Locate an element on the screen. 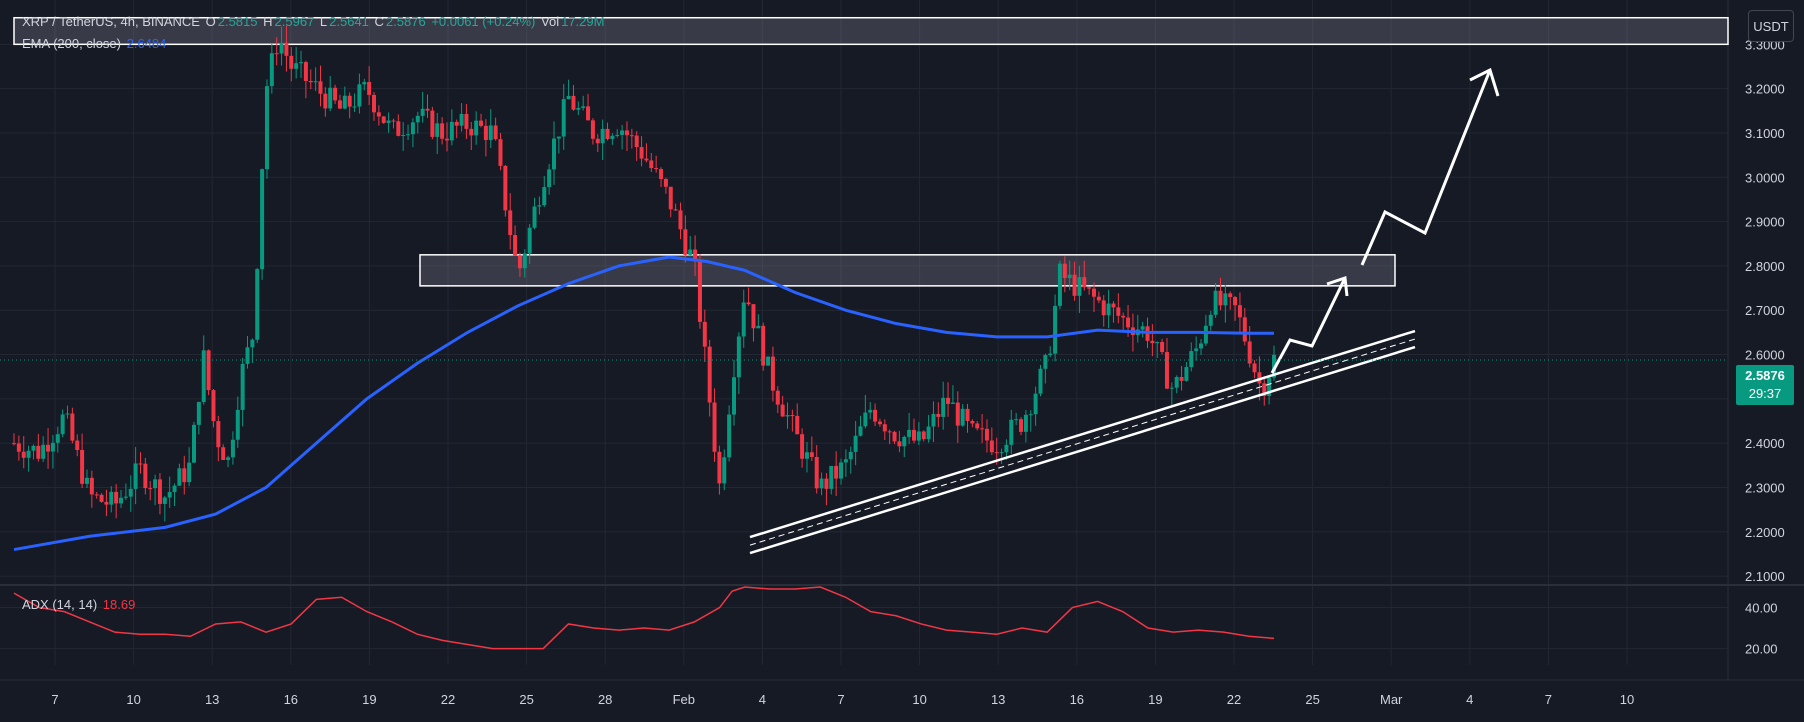 The width and height of the screenshot is (1804, 722). time-tick-label: Feb is located at coordinates (684, 699).